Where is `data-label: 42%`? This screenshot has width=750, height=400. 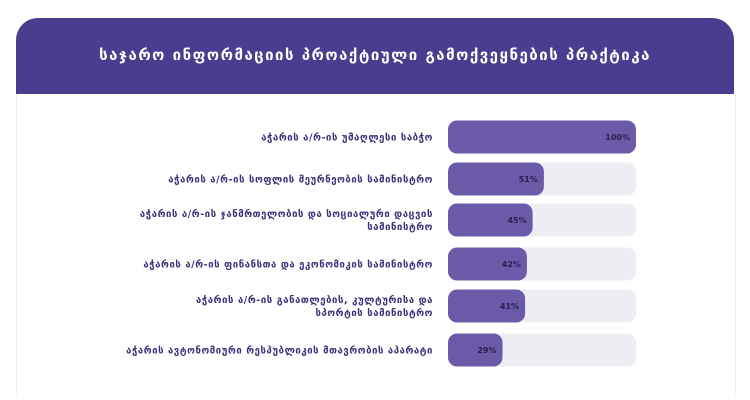 data-label: 42% is located at coordinates (511, 264).